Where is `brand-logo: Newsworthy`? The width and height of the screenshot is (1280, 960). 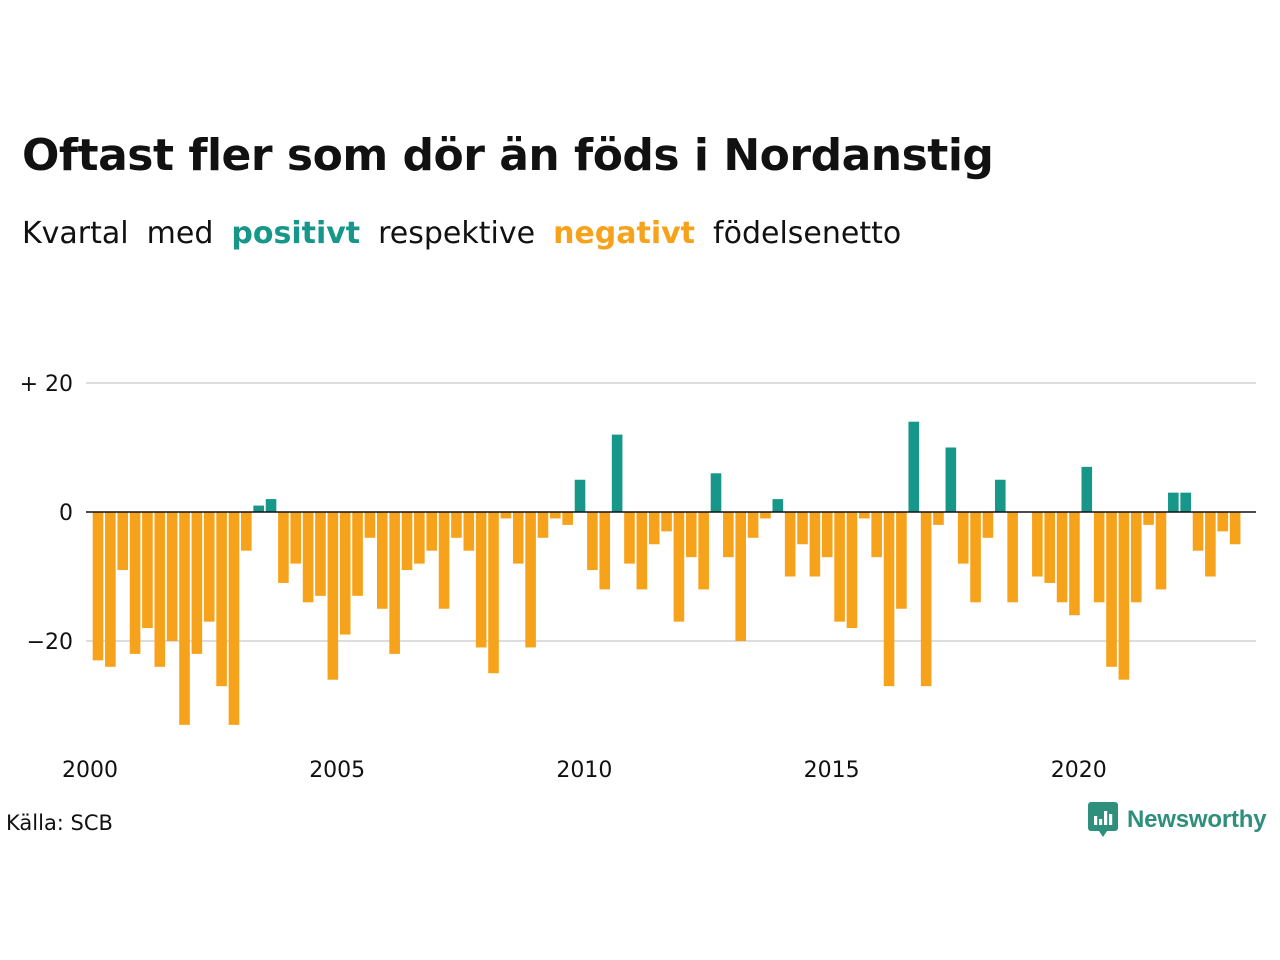 brand-logo: Newsworthy is located at coordinates (1177, 820).